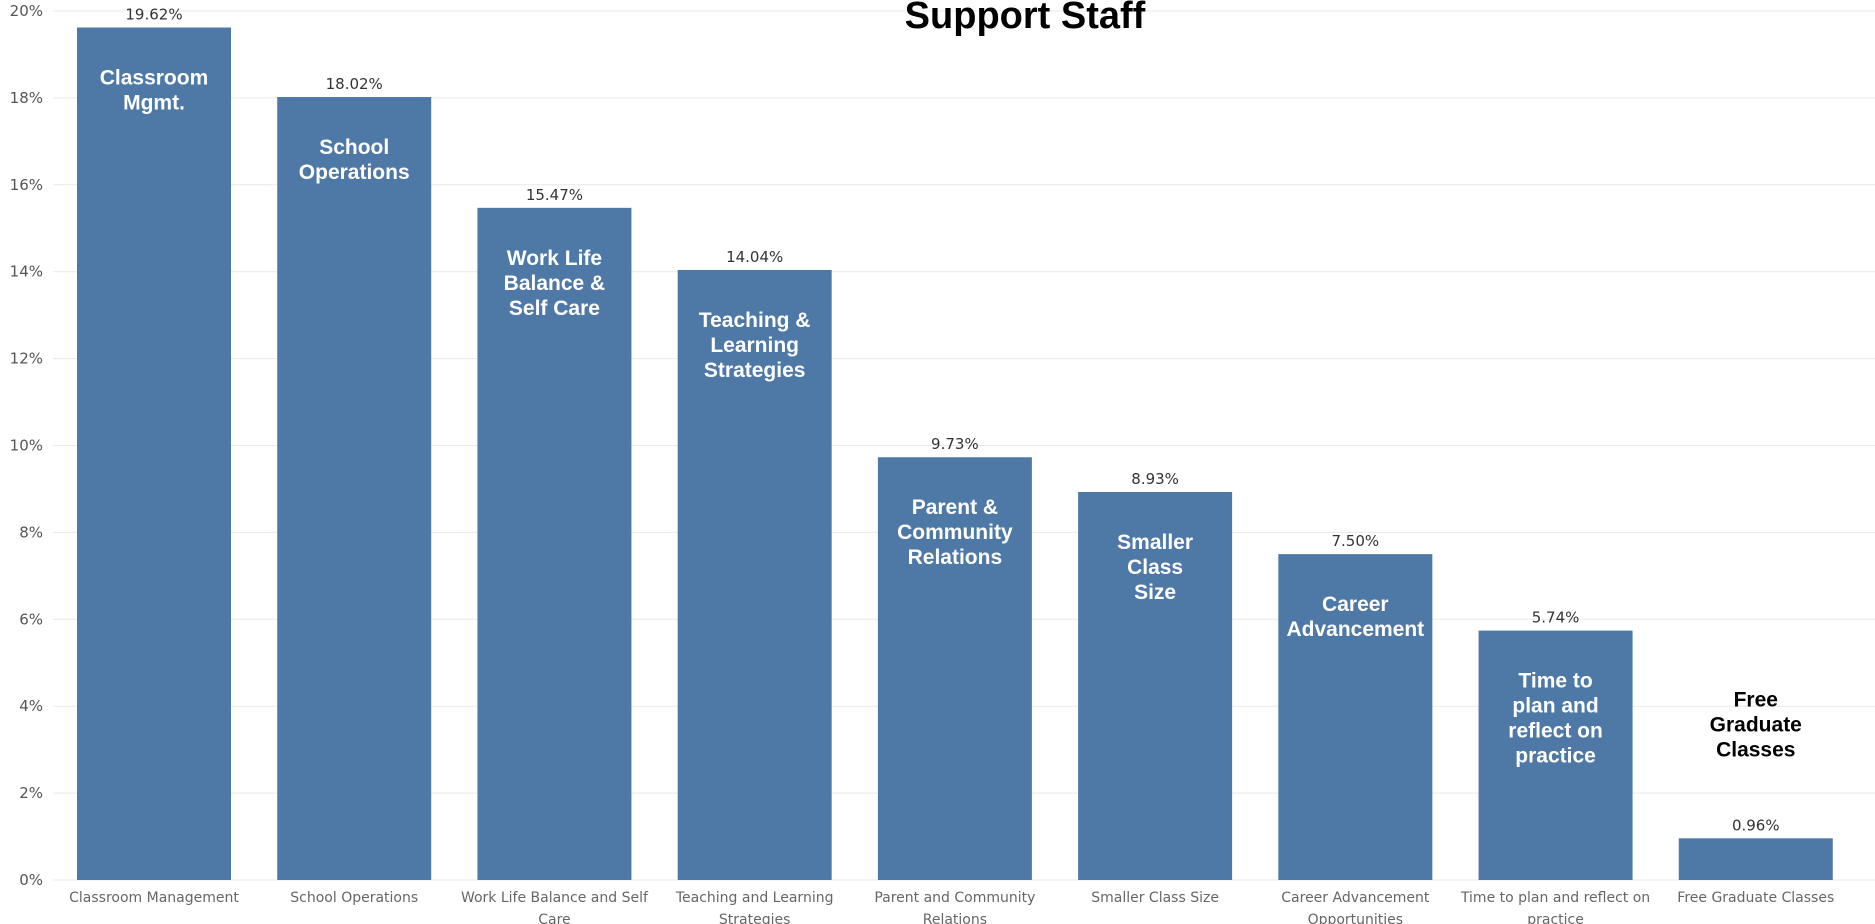  What do you see at coordinates (26, 272) in the screenshot?
I see `y-tick-label: 14%` at bounding box center [26, 272].